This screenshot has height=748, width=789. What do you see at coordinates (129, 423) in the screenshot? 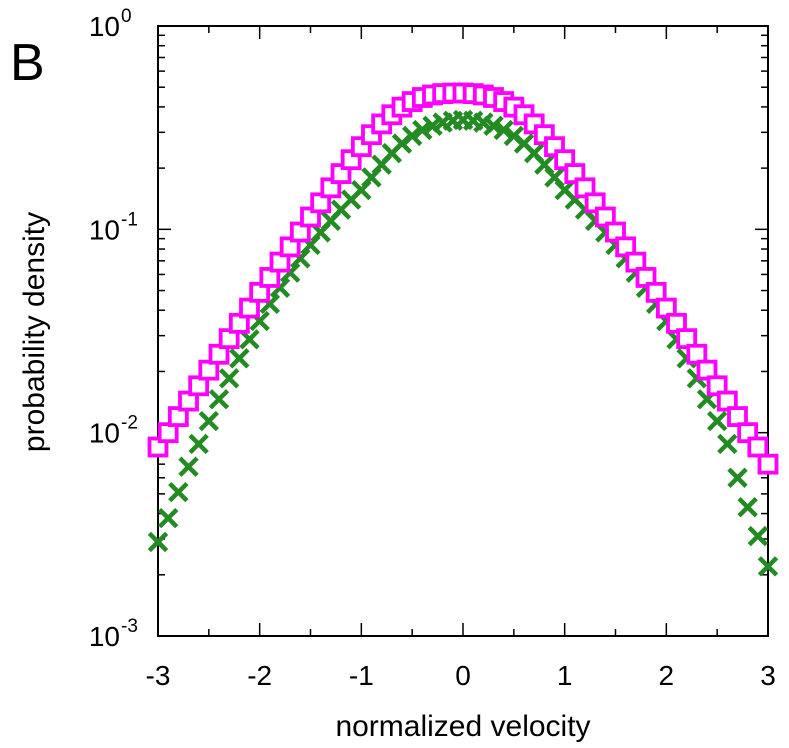
I see `y-tick-exponent: -2` at bounding box center [129, 423].